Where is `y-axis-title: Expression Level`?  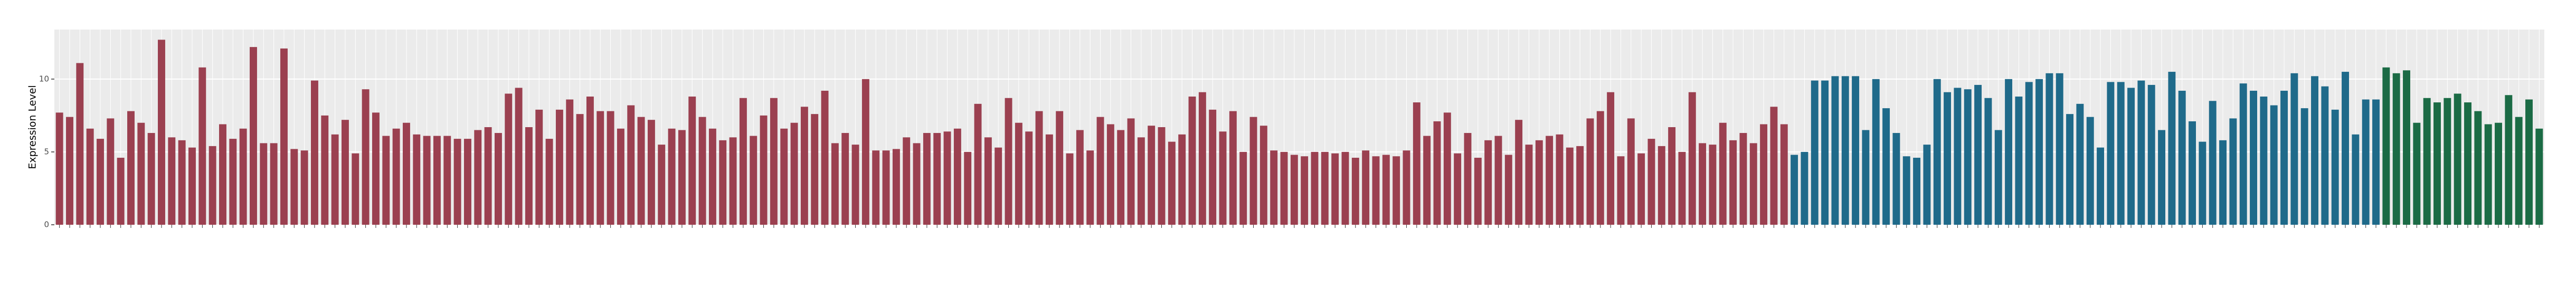
y-axis-title: Expression Level is located at coordinates (33, 127).